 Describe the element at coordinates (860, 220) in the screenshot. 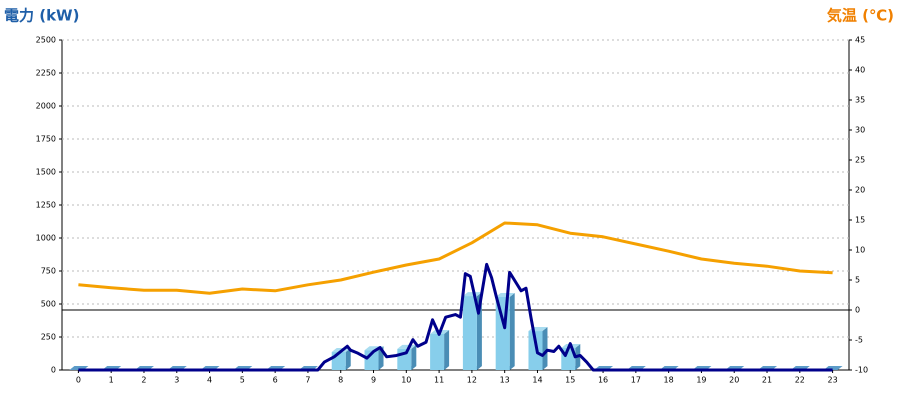

I see `y2-tick-label: 15` at that location.